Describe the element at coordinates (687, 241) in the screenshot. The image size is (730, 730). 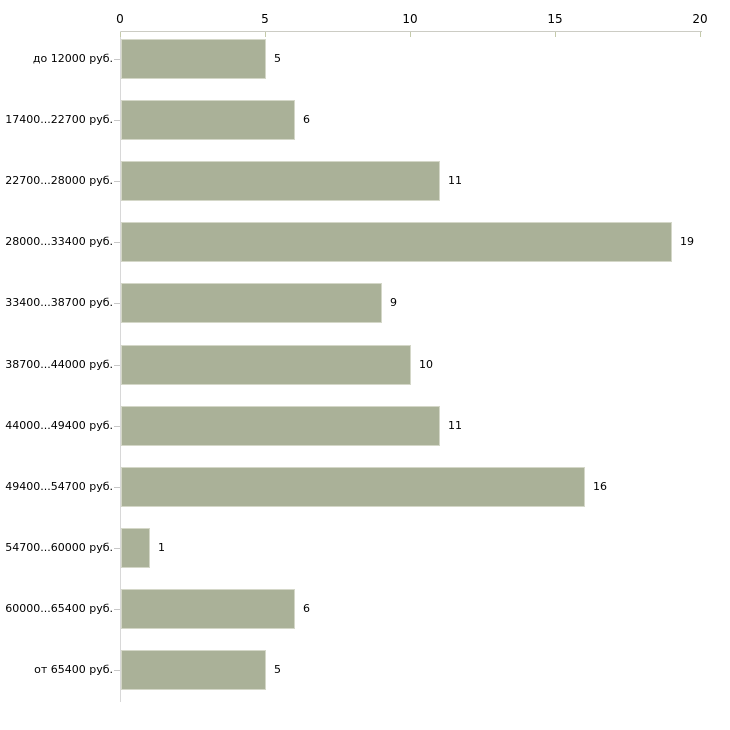
I see `bar-value-label: 19` at that location.